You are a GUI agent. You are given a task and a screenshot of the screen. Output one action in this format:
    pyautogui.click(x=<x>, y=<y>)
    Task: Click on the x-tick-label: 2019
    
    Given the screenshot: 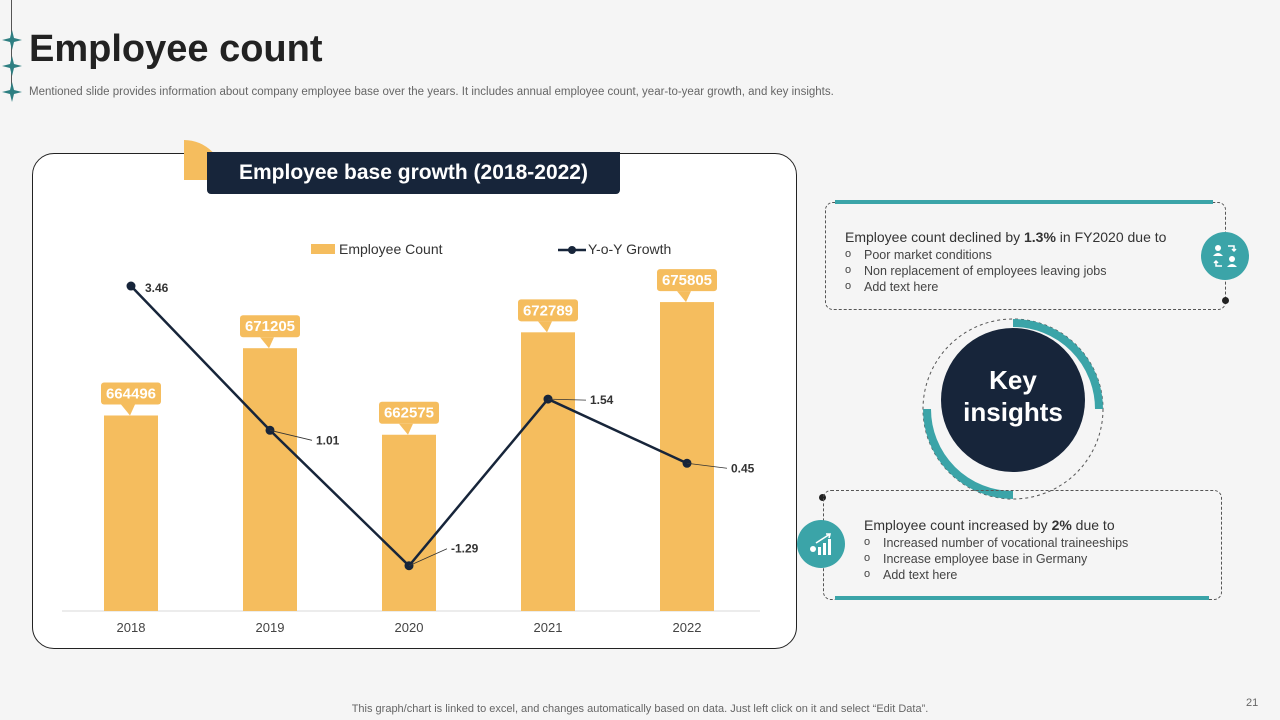 What is the action you would take?
    pyautogui.click(x=270, y=627)
    